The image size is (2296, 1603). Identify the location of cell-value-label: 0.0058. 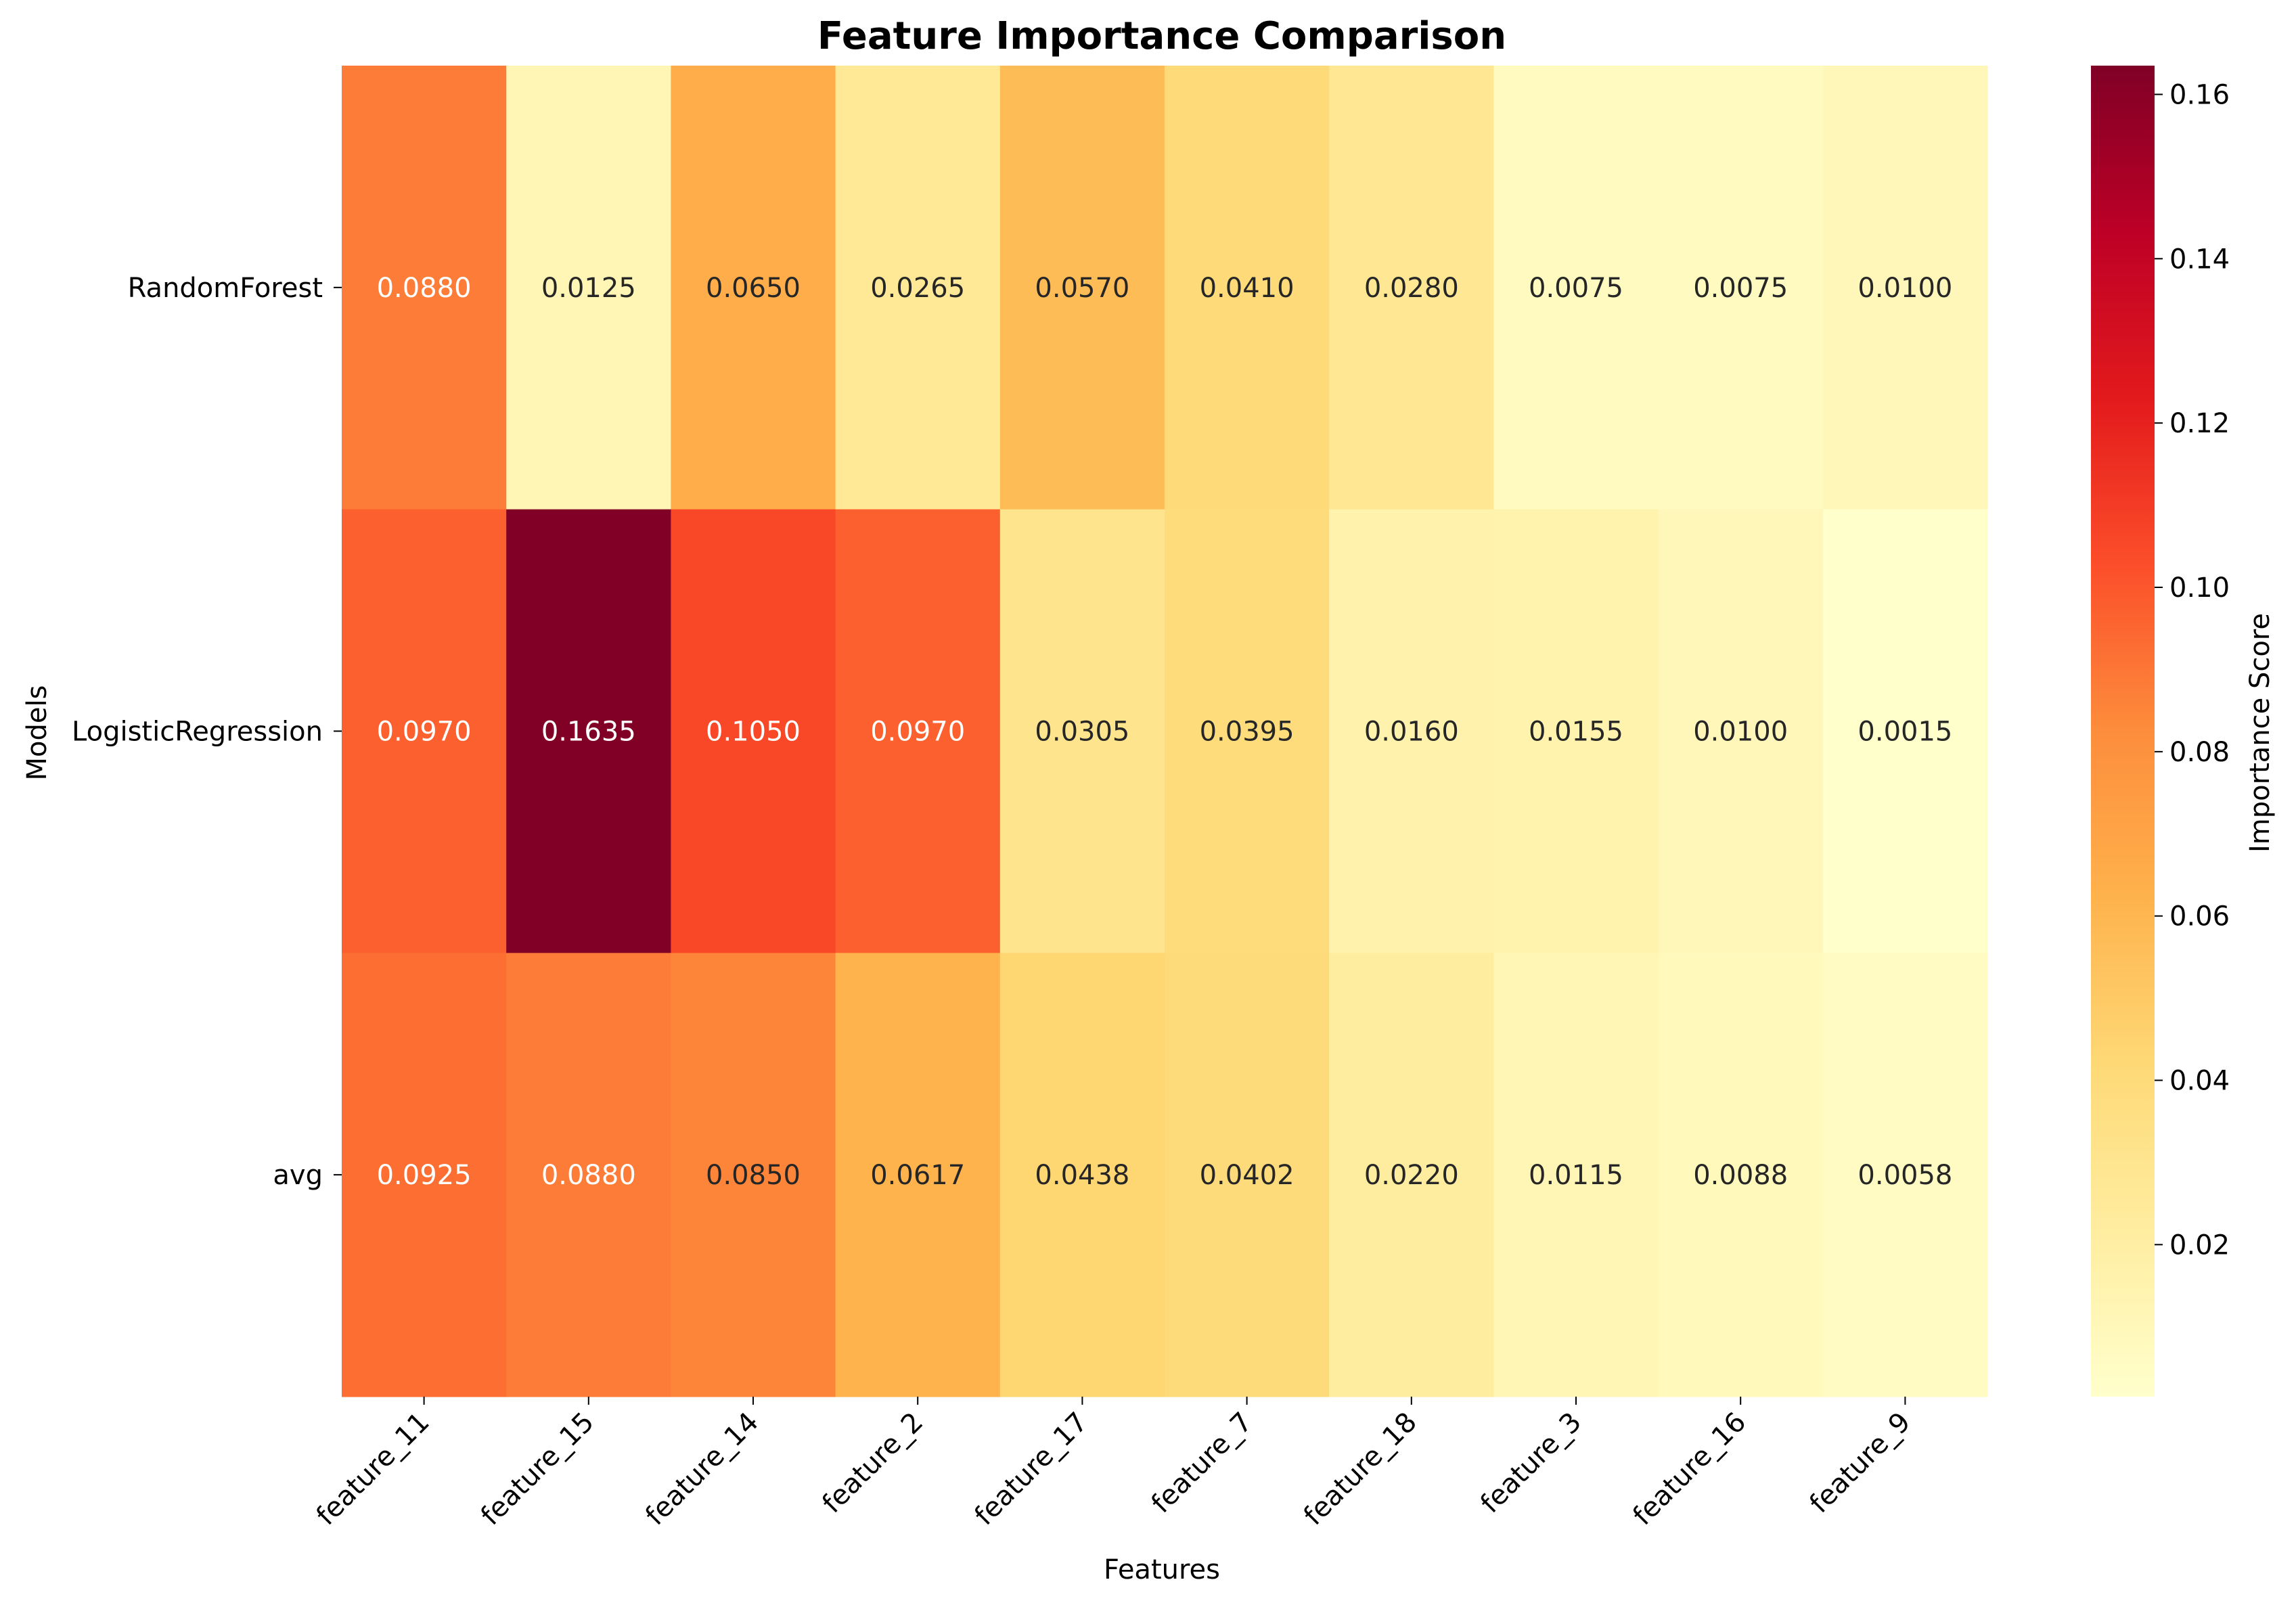
(1905, 1176).